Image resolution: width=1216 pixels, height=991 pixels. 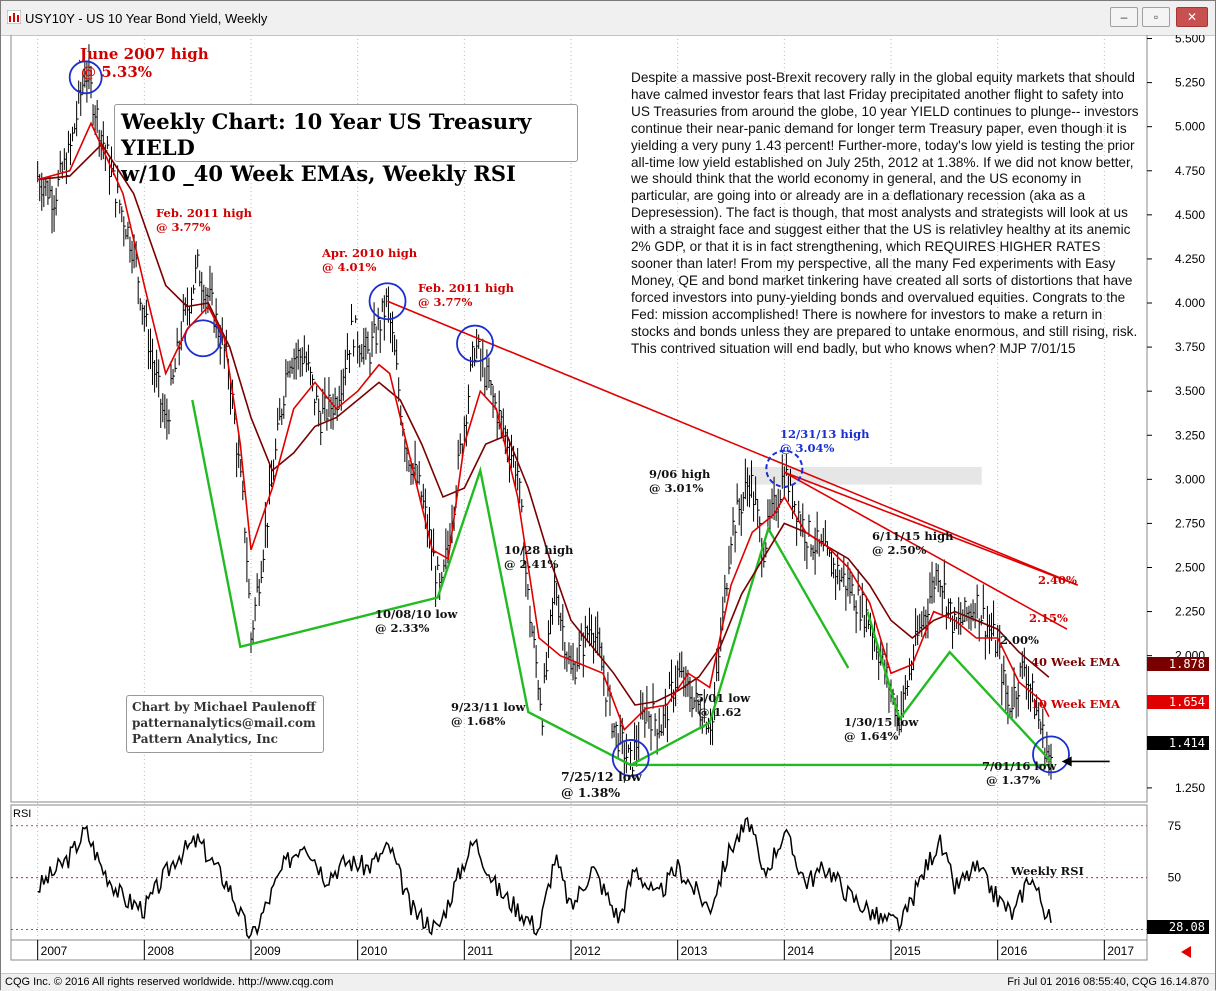 I want to click on annotation-jul25: 7/25/12 low @ 1.38%, so click(x=601, y=784).